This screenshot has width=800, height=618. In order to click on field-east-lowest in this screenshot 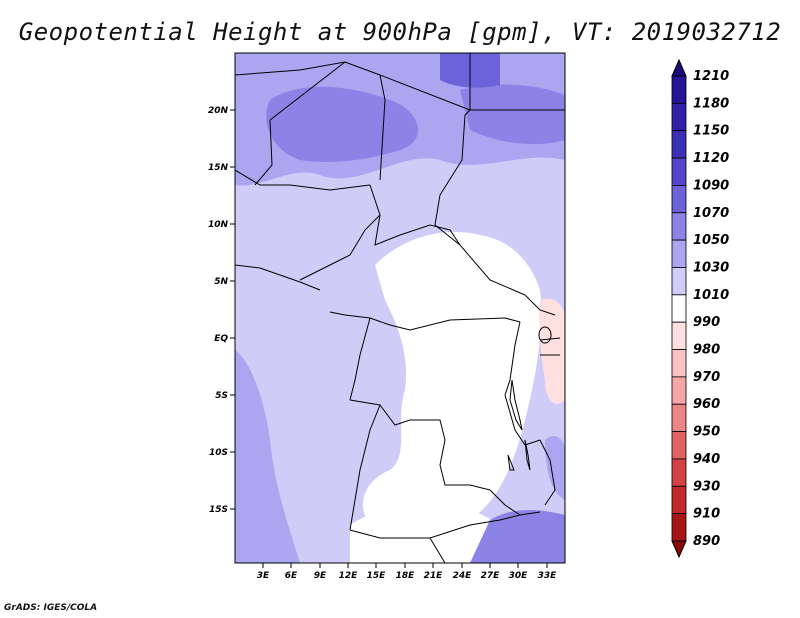, I will do `click(552, 351)`.